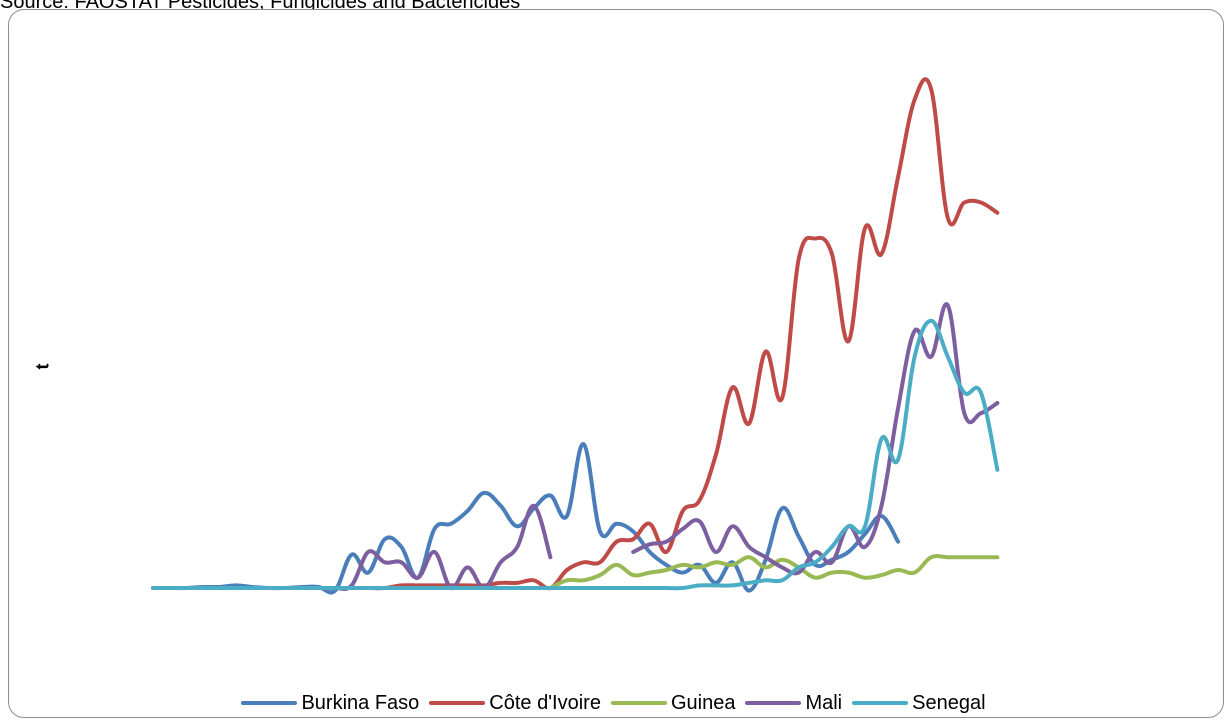 This screenshot has height=721, width=1227. Describe the element at coordinates (703, 702) in the screenshot. I see `legend-label: Guinea` at that location.